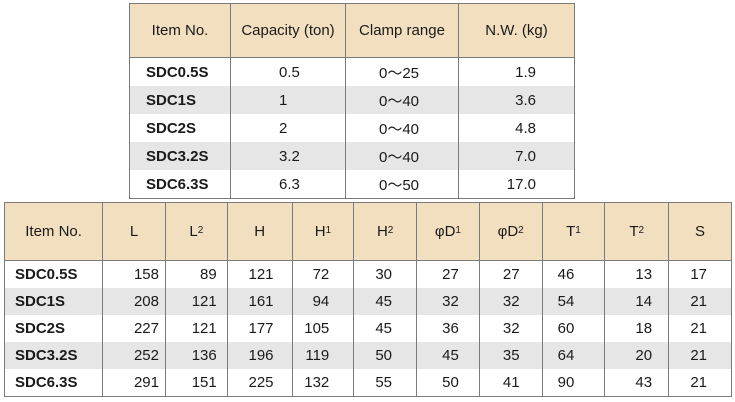  What do you see at coordinates (323, 328) in the screenshot?
I see `cell-h1: 105` at bounding box center [323, 328].